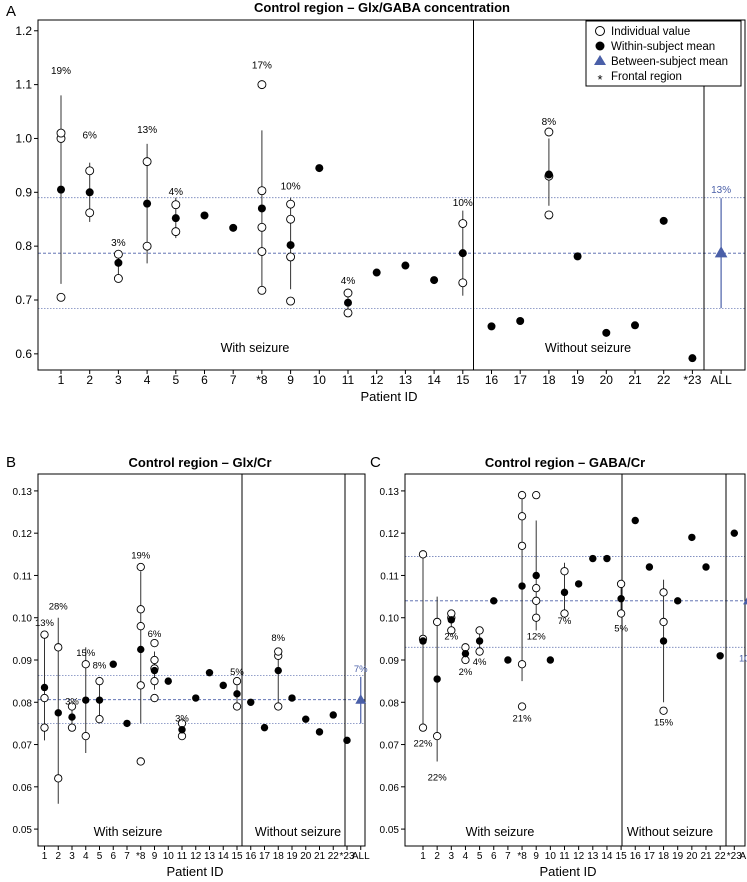 The image size is (747, 882). Describe the element at coordinates (522, 856) in the screenshot. I see `c-xtick-label: *8` at that location.